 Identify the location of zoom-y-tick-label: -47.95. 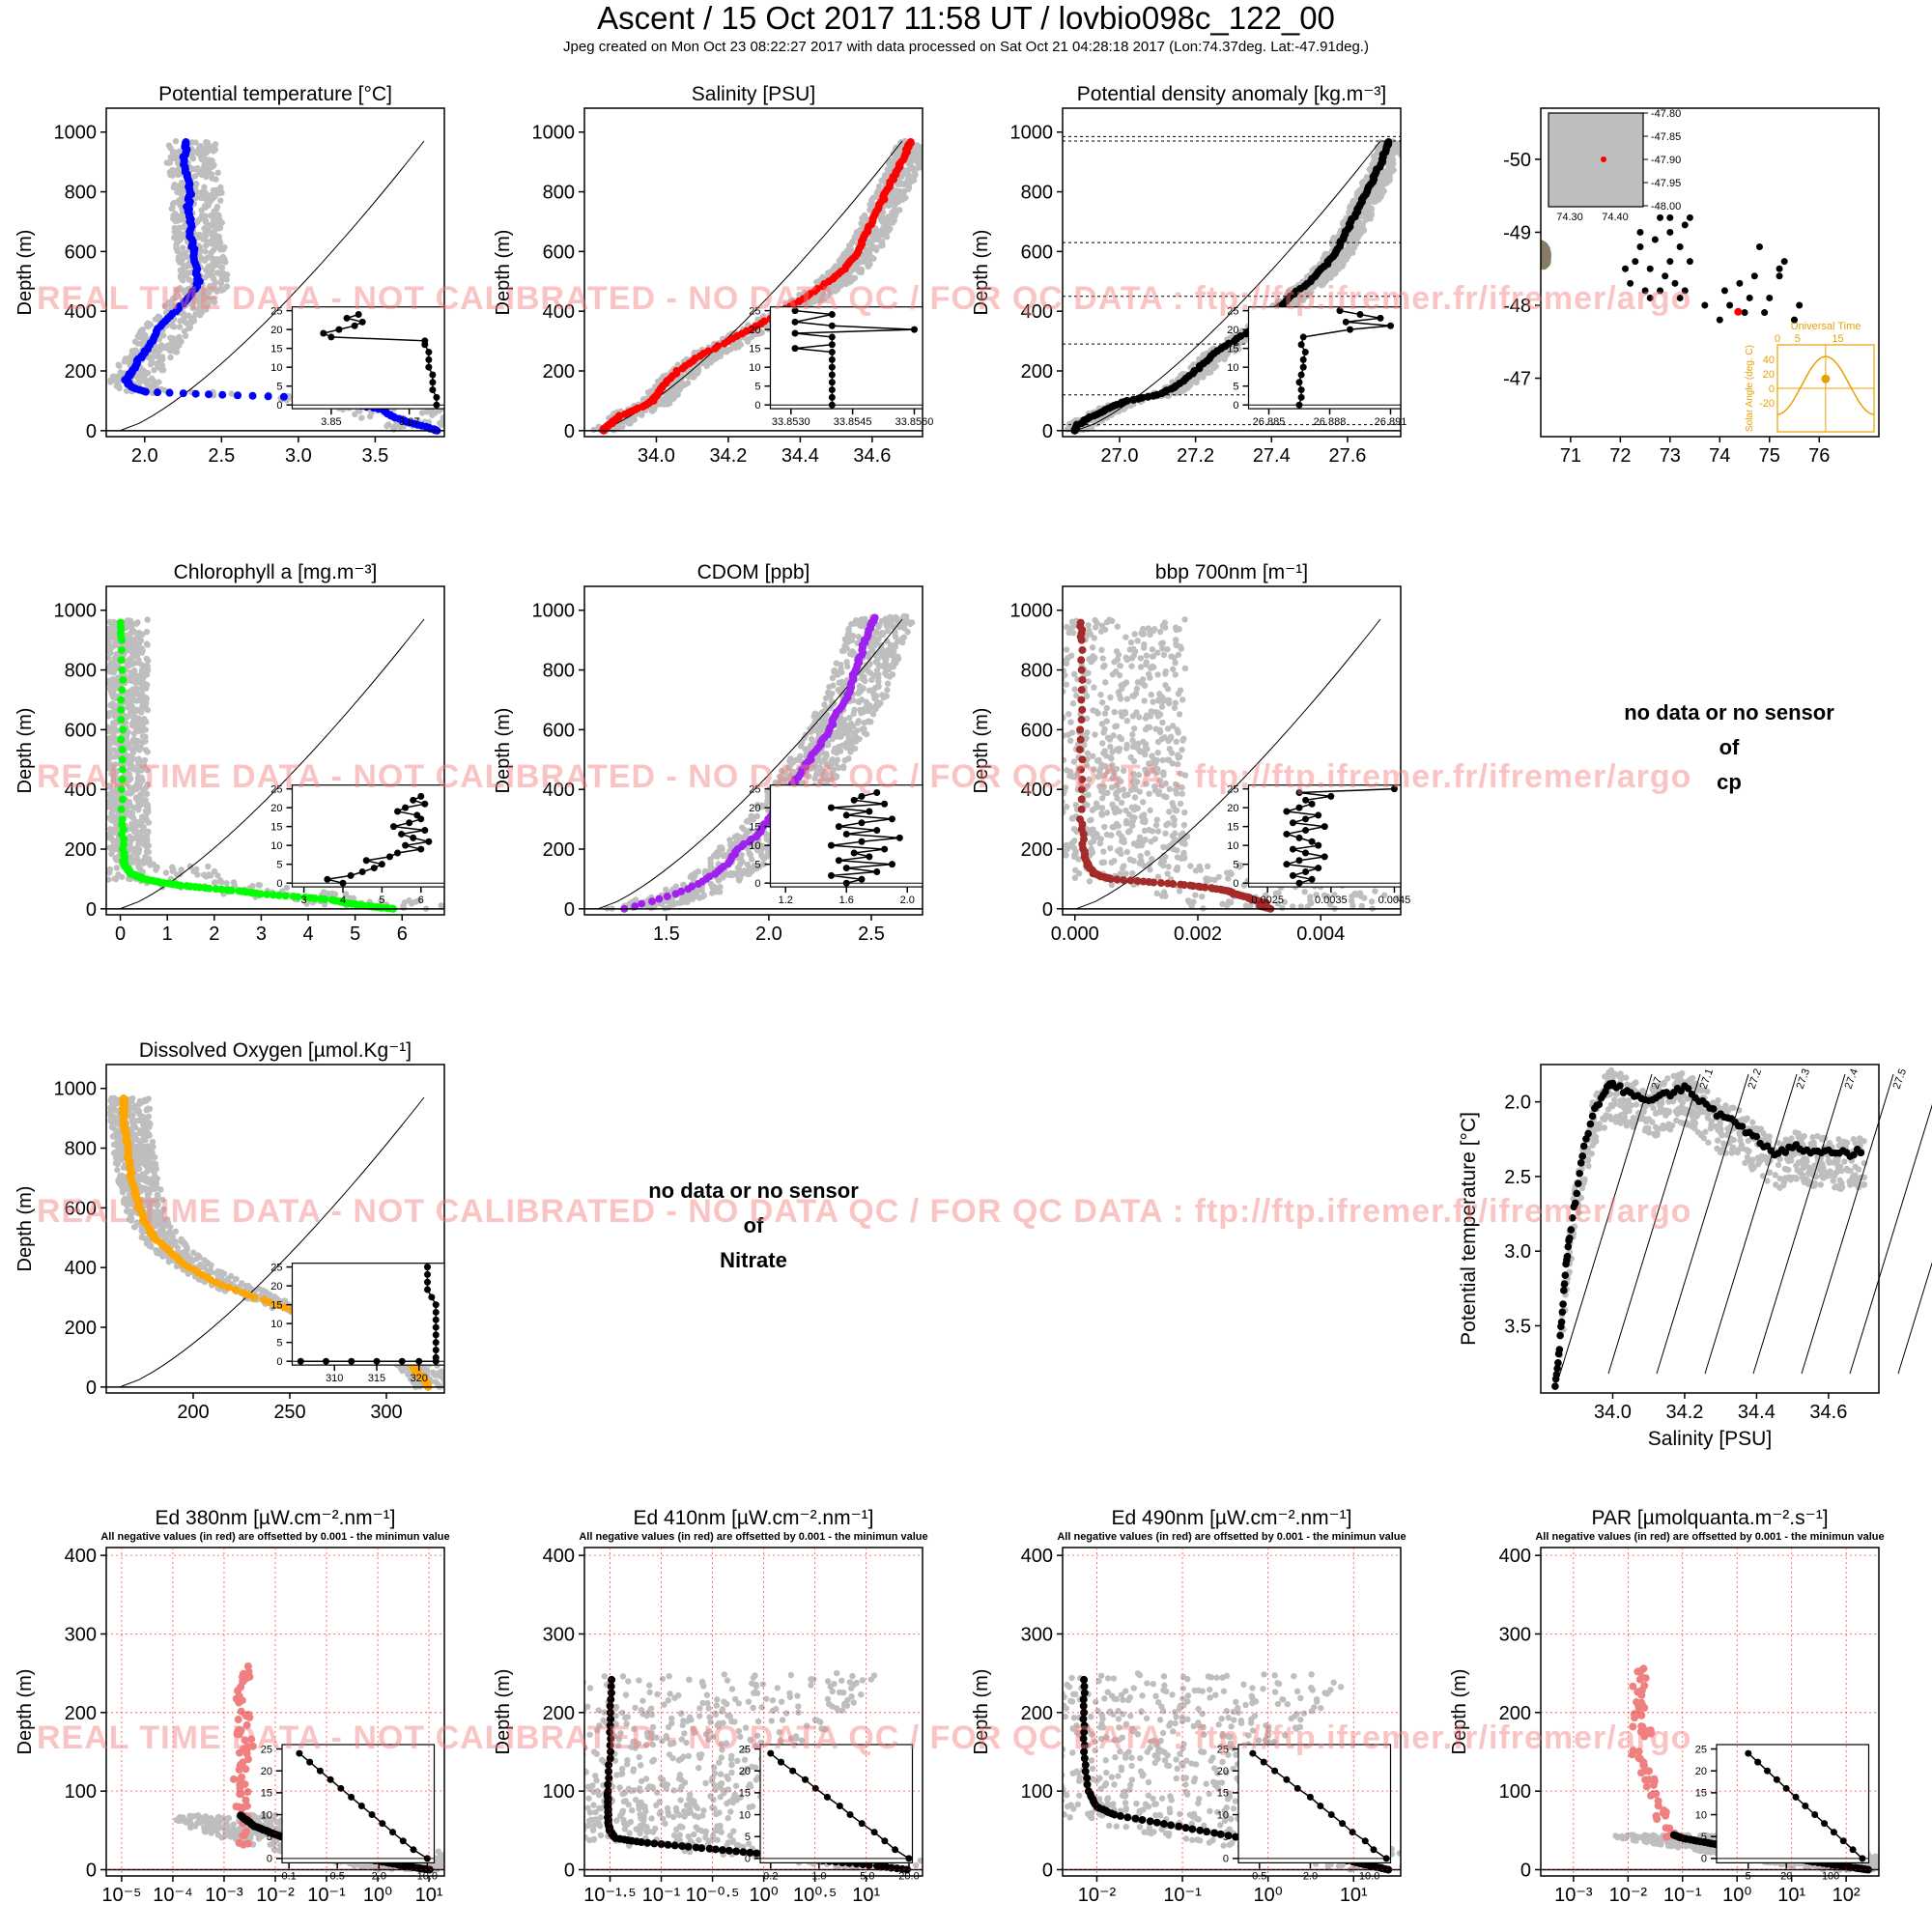
(1666, 183).